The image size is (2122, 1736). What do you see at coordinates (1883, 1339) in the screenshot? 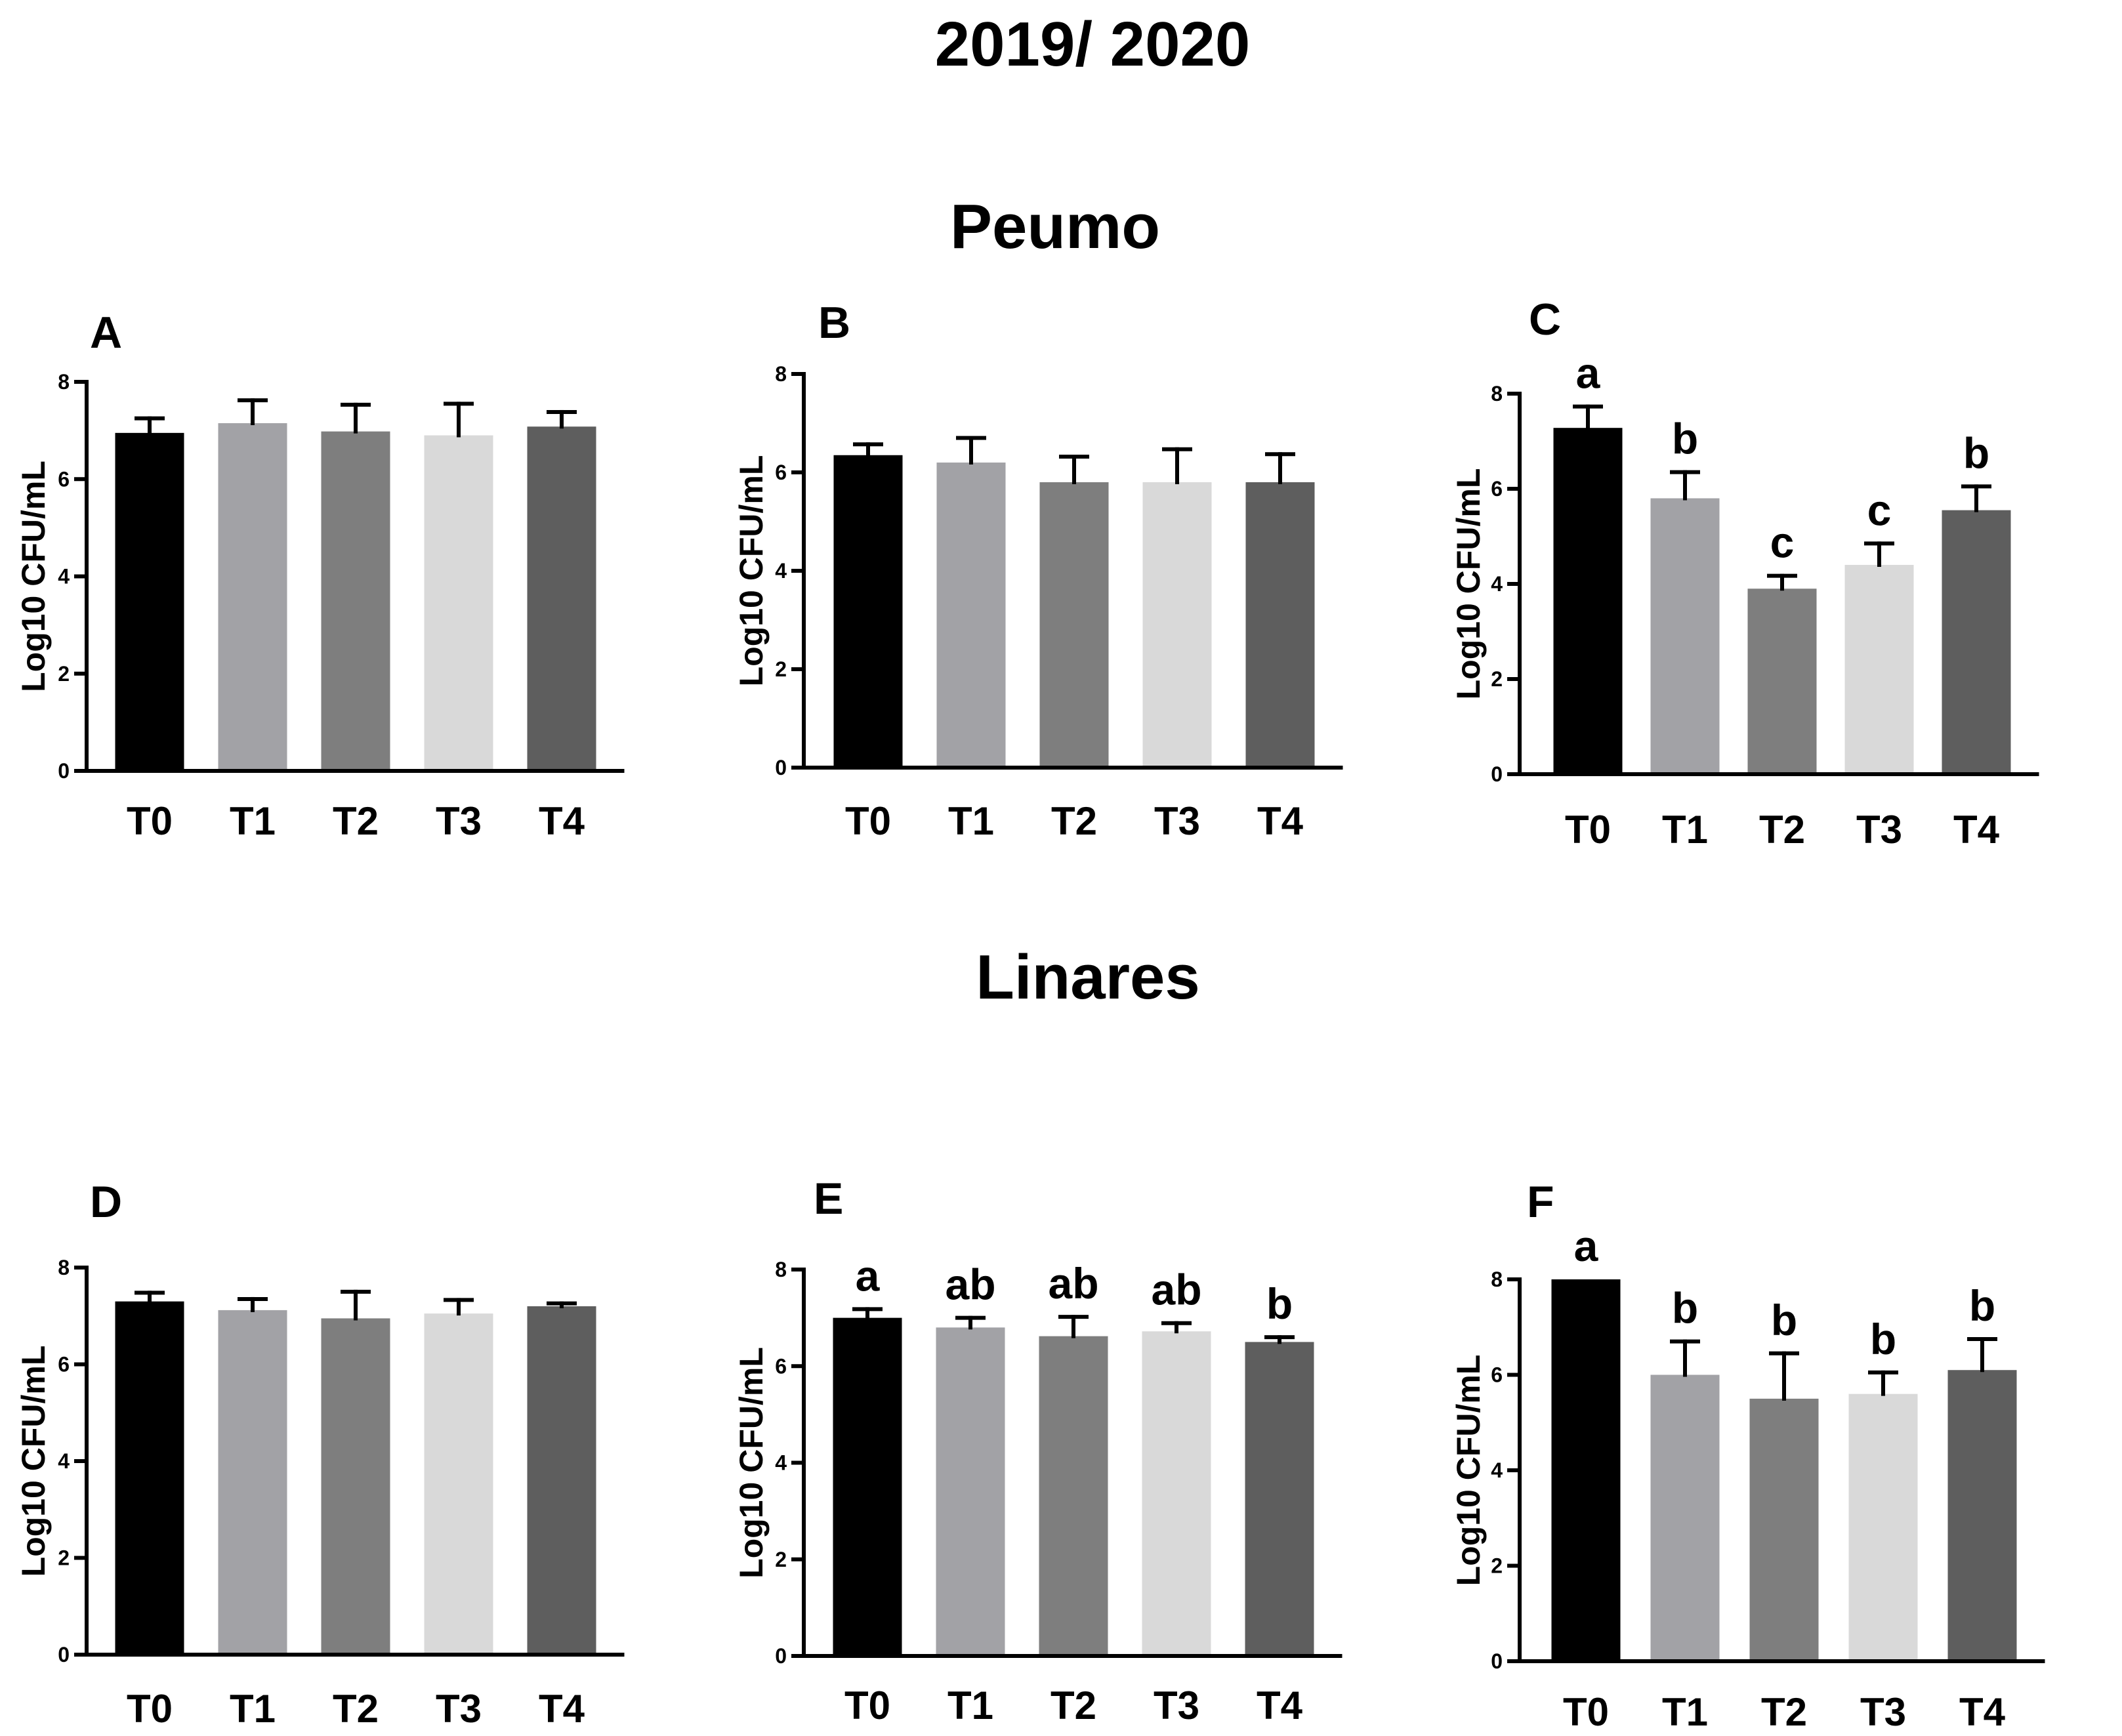
I see `significance-letter-f-t3: b` at bounding box center [1883, 1339].